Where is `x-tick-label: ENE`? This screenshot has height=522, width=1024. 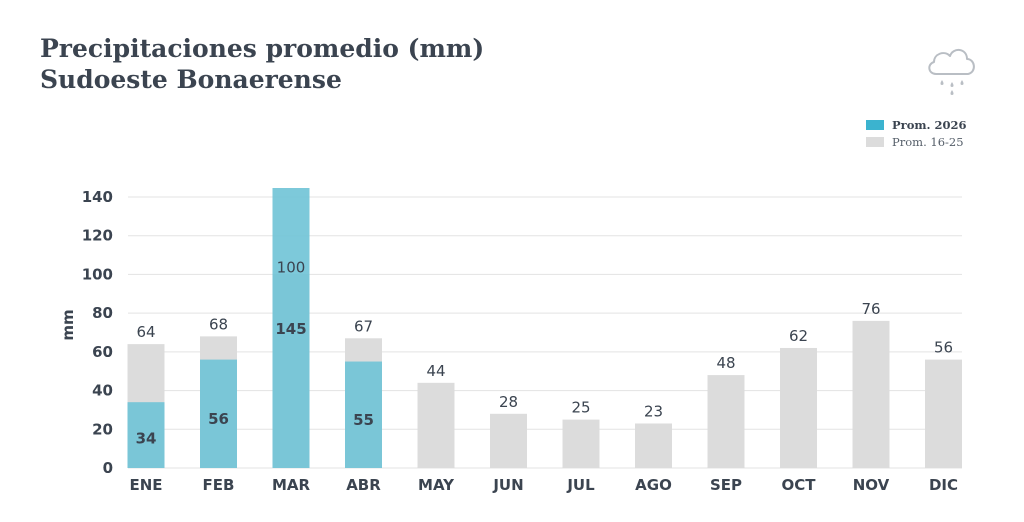 x-tick-label: ENE is located at coordinates (145, 485).